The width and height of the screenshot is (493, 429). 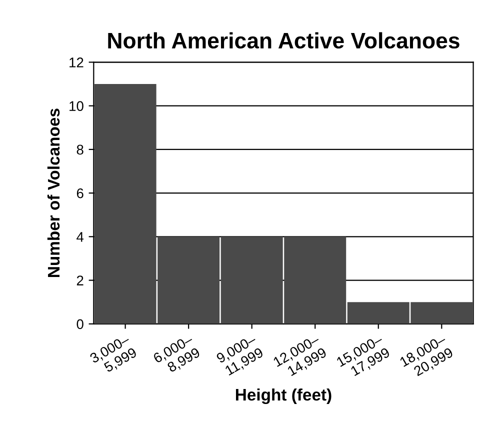 I want to click on x-tick-label: 6,000– 8,999, so click(x=177, y=354).